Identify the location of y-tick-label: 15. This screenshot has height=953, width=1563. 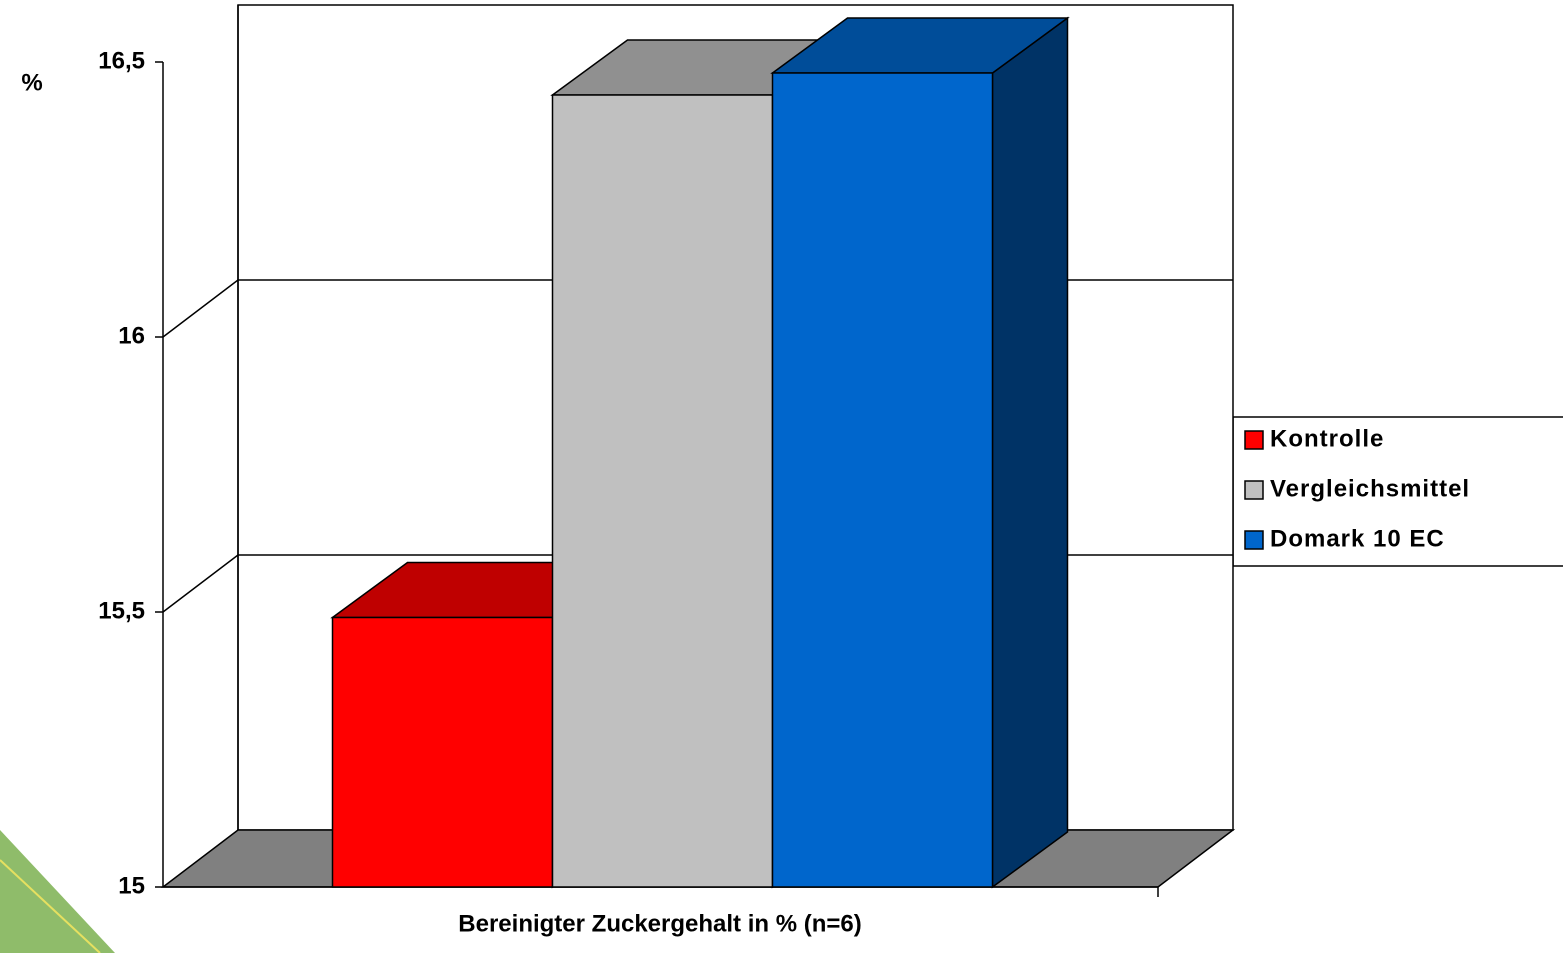
(131, 885).